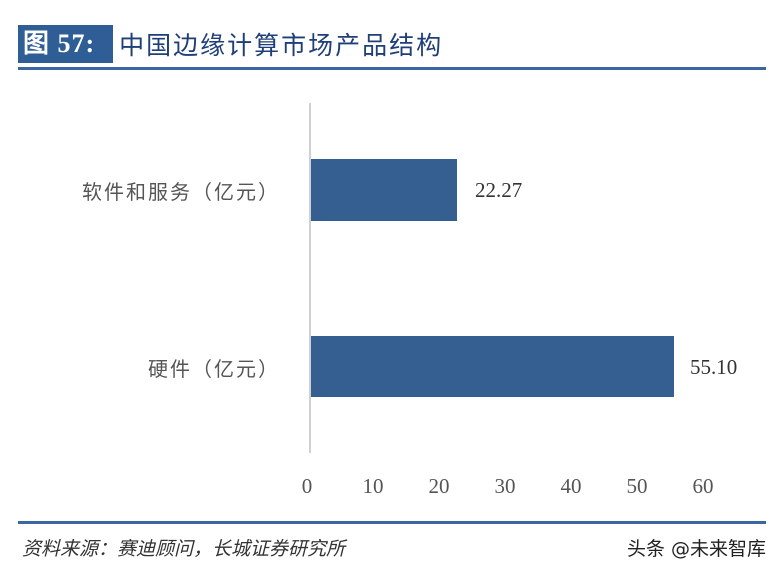 The image size is (780, 574). I want to click on top-divider, so click(392, 68).